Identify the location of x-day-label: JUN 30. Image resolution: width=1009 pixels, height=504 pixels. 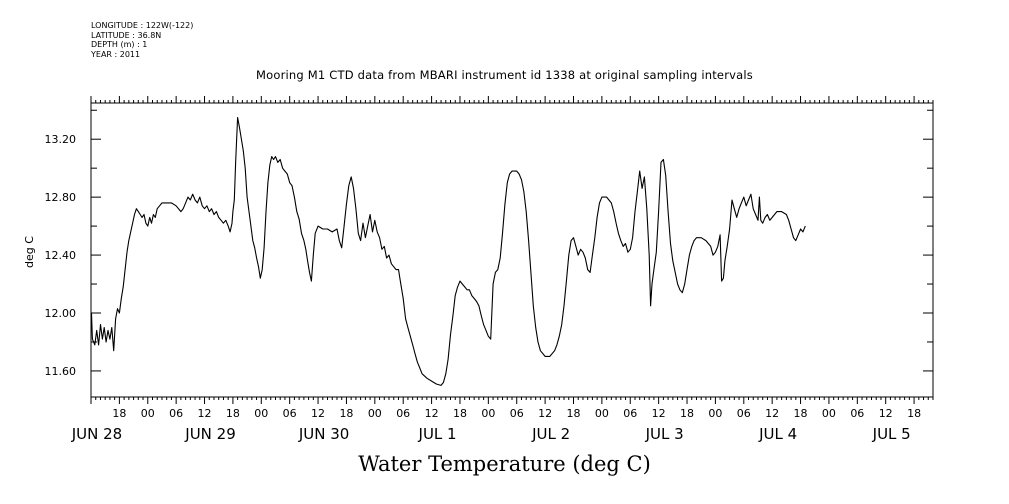
(323, 434).